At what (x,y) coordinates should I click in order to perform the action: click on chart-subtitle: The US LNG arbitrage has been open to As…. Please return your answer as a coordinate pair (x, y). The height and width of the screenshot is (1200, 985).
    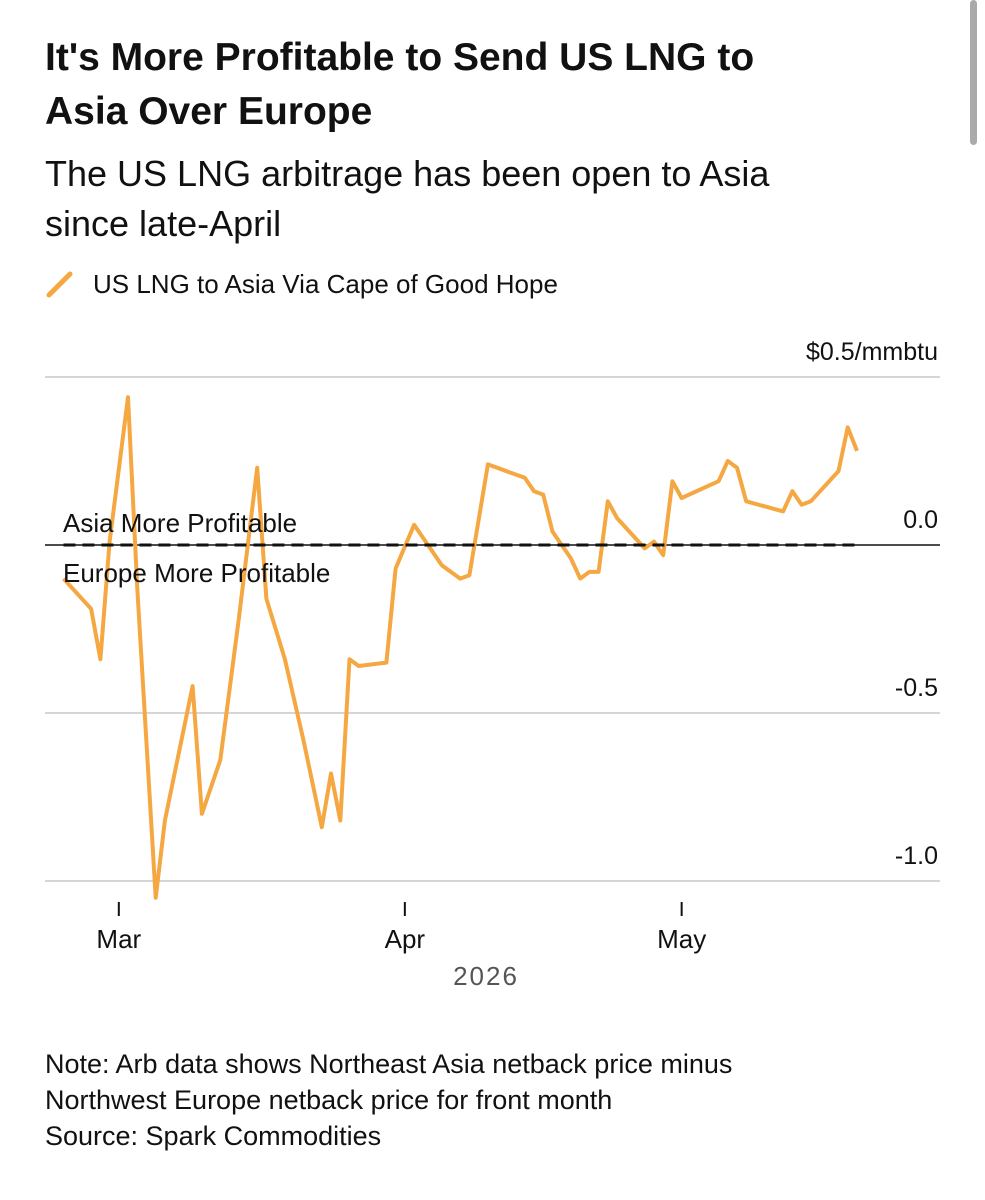
    Looking at the image, I should click on (407, 173).